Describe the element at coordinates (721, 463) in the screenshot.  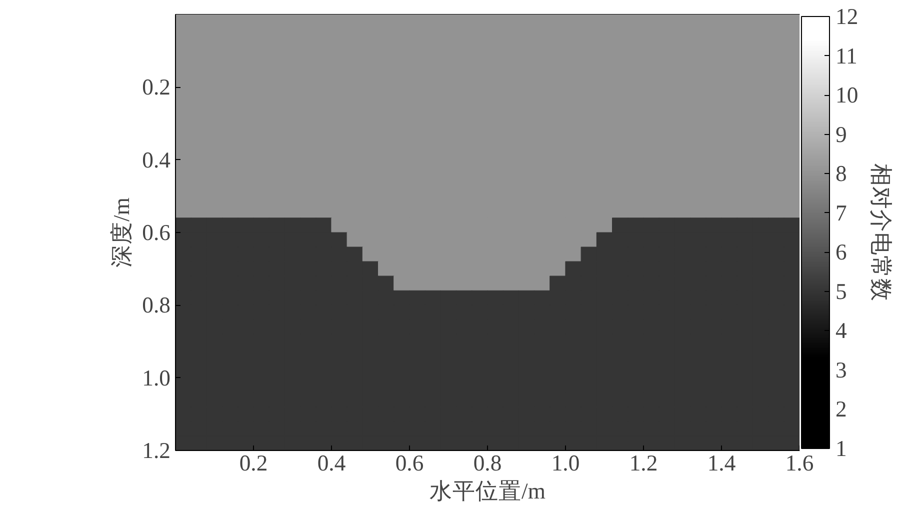
I see `x-tick-label: 1.4` at that location.